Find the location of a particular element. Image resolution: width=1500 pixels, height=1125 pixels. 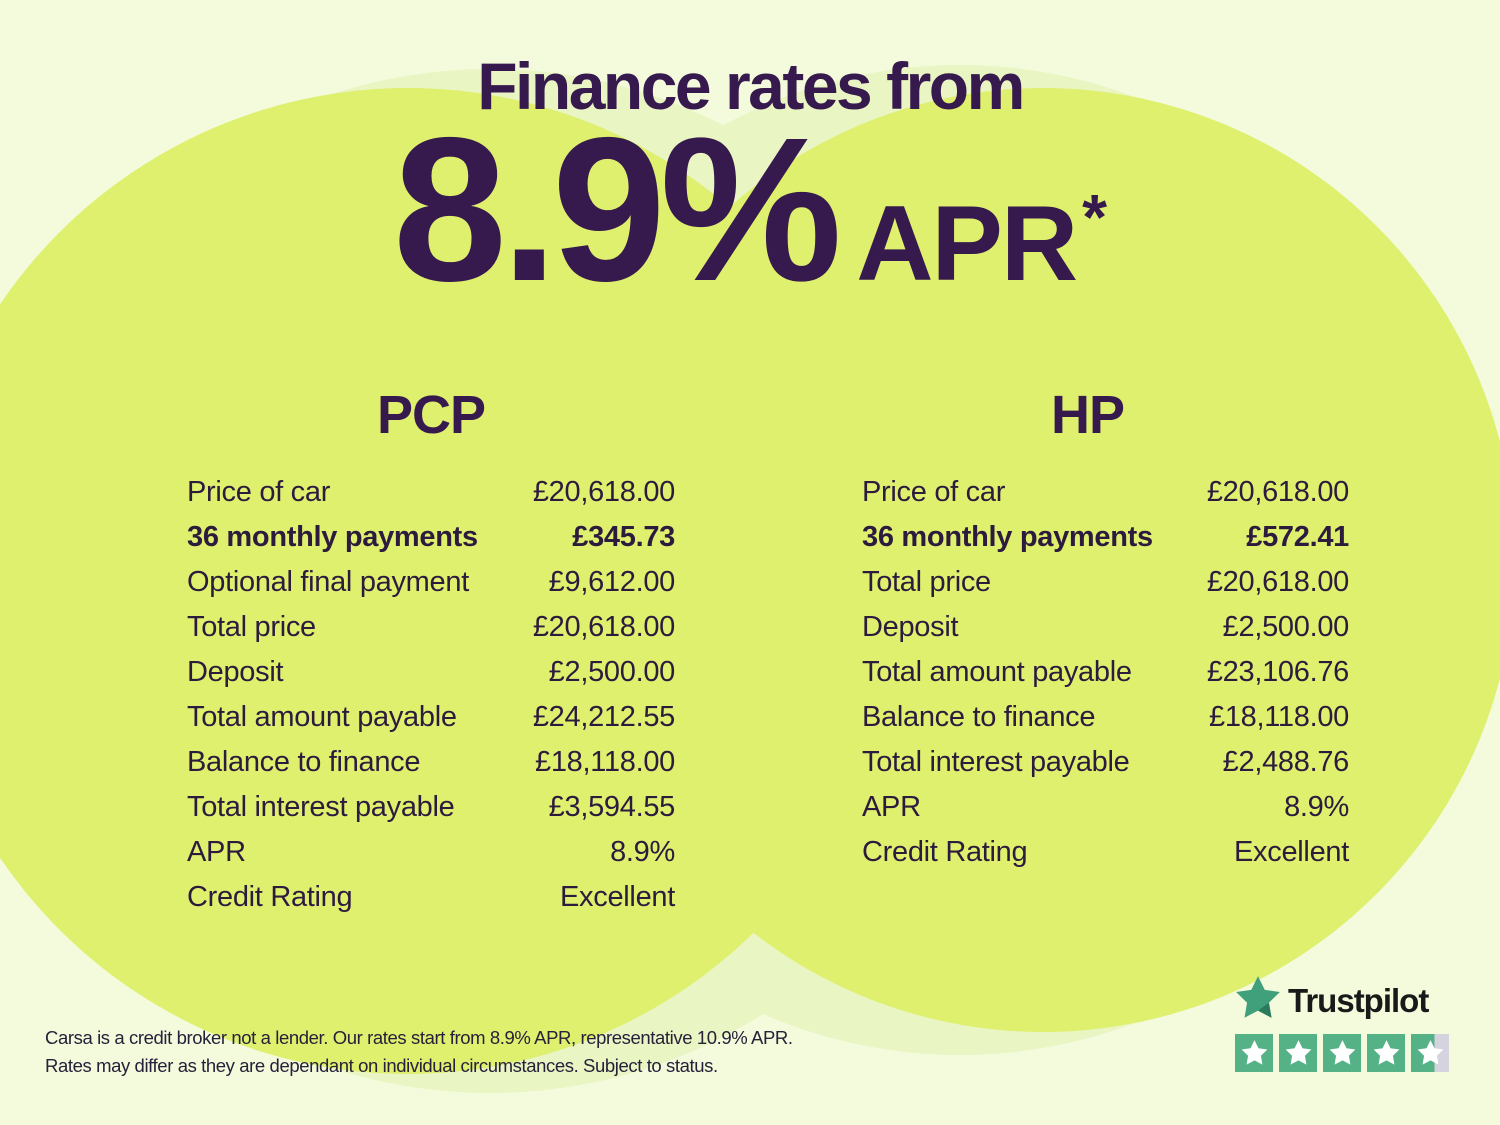

row-value: £24,212.55 is located at coordinates (603, 717).